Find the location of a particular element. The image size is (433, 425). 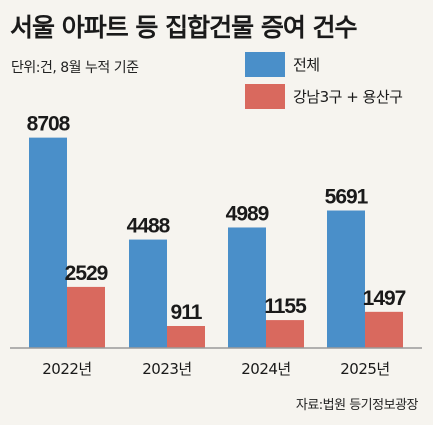

data-label-total-2: 4989 is located at coordinates (247, 213).